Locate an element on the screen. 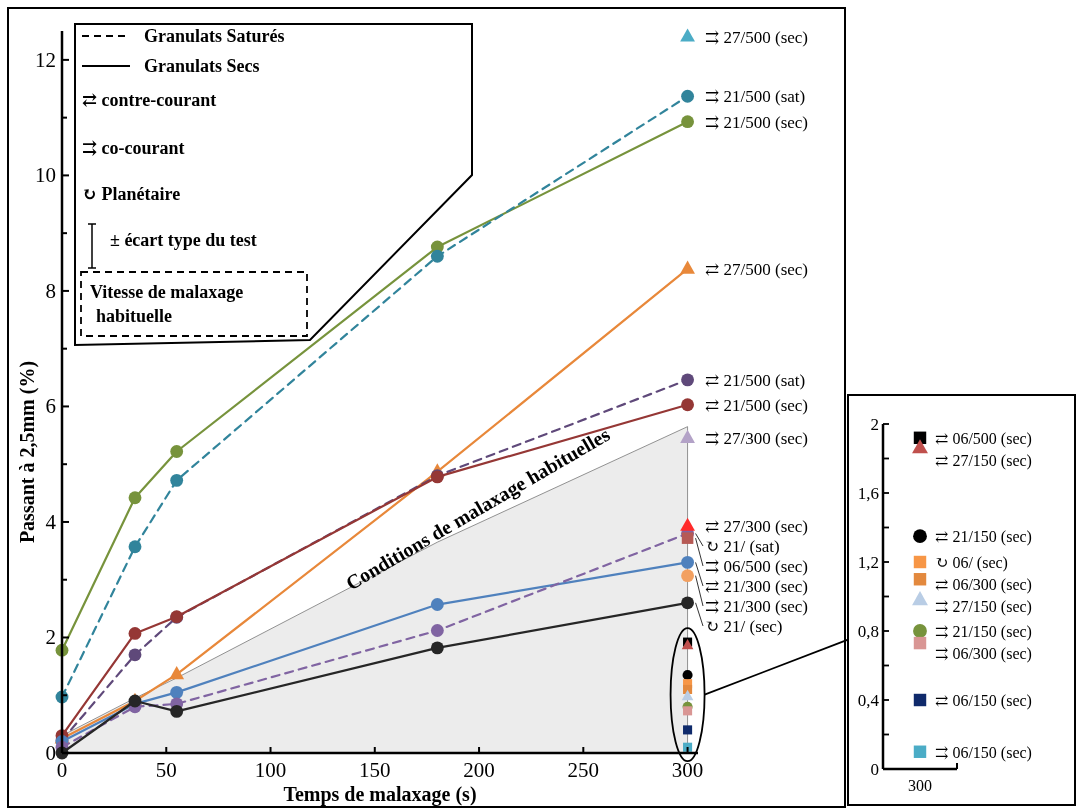 The height and width of the screenshot is (809, 1080). series-label: ⇄ 06/150 (sec) is located at coordinates (983, 701).